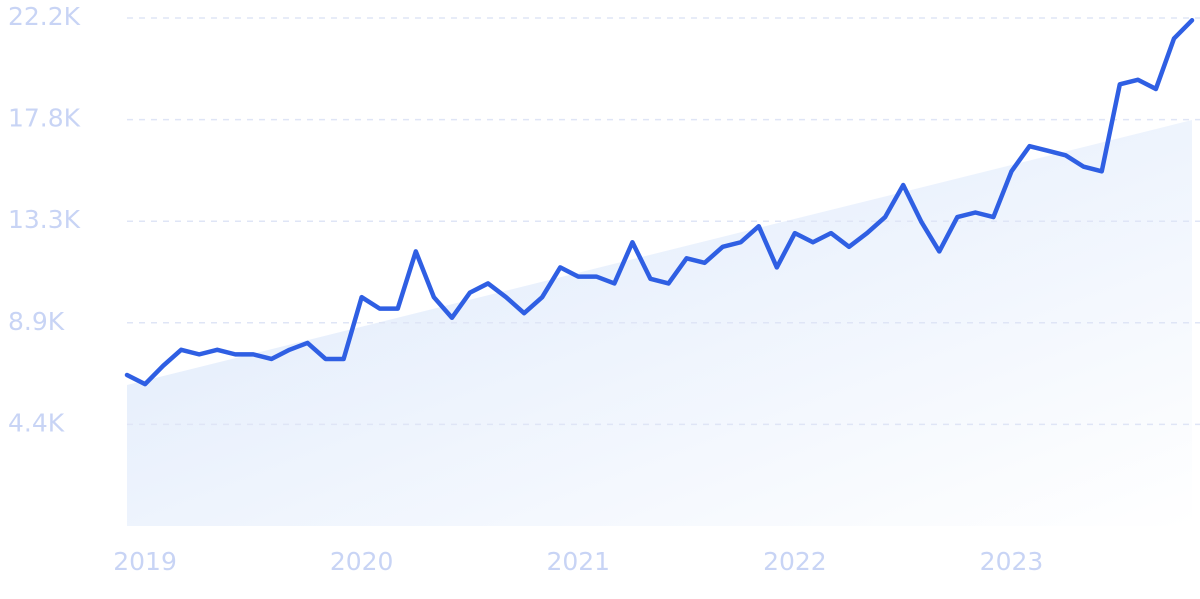 This screenshot has height=599, width=1200. What do you see at coordinates (145, 561) in the screenshot?
I see `x-tick-label: 2019` at bounding box center [145, 561].